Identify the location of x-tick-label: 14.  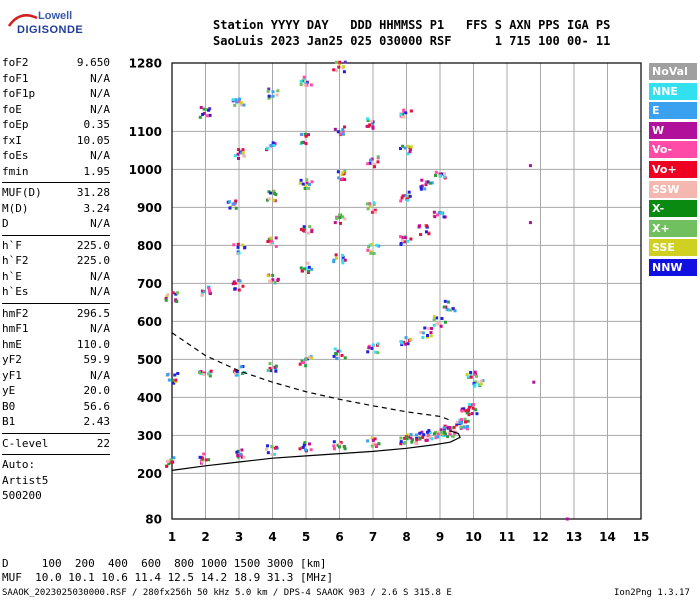
(607, 537).